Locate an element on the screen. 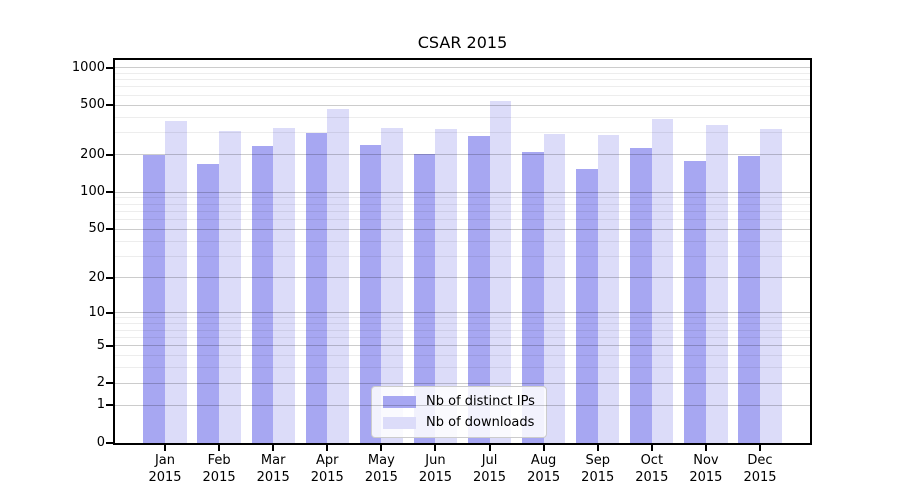 This screenshot has height=500, width=900. x-tick-label: Apr 2015 is located at coordinates (327, 469).